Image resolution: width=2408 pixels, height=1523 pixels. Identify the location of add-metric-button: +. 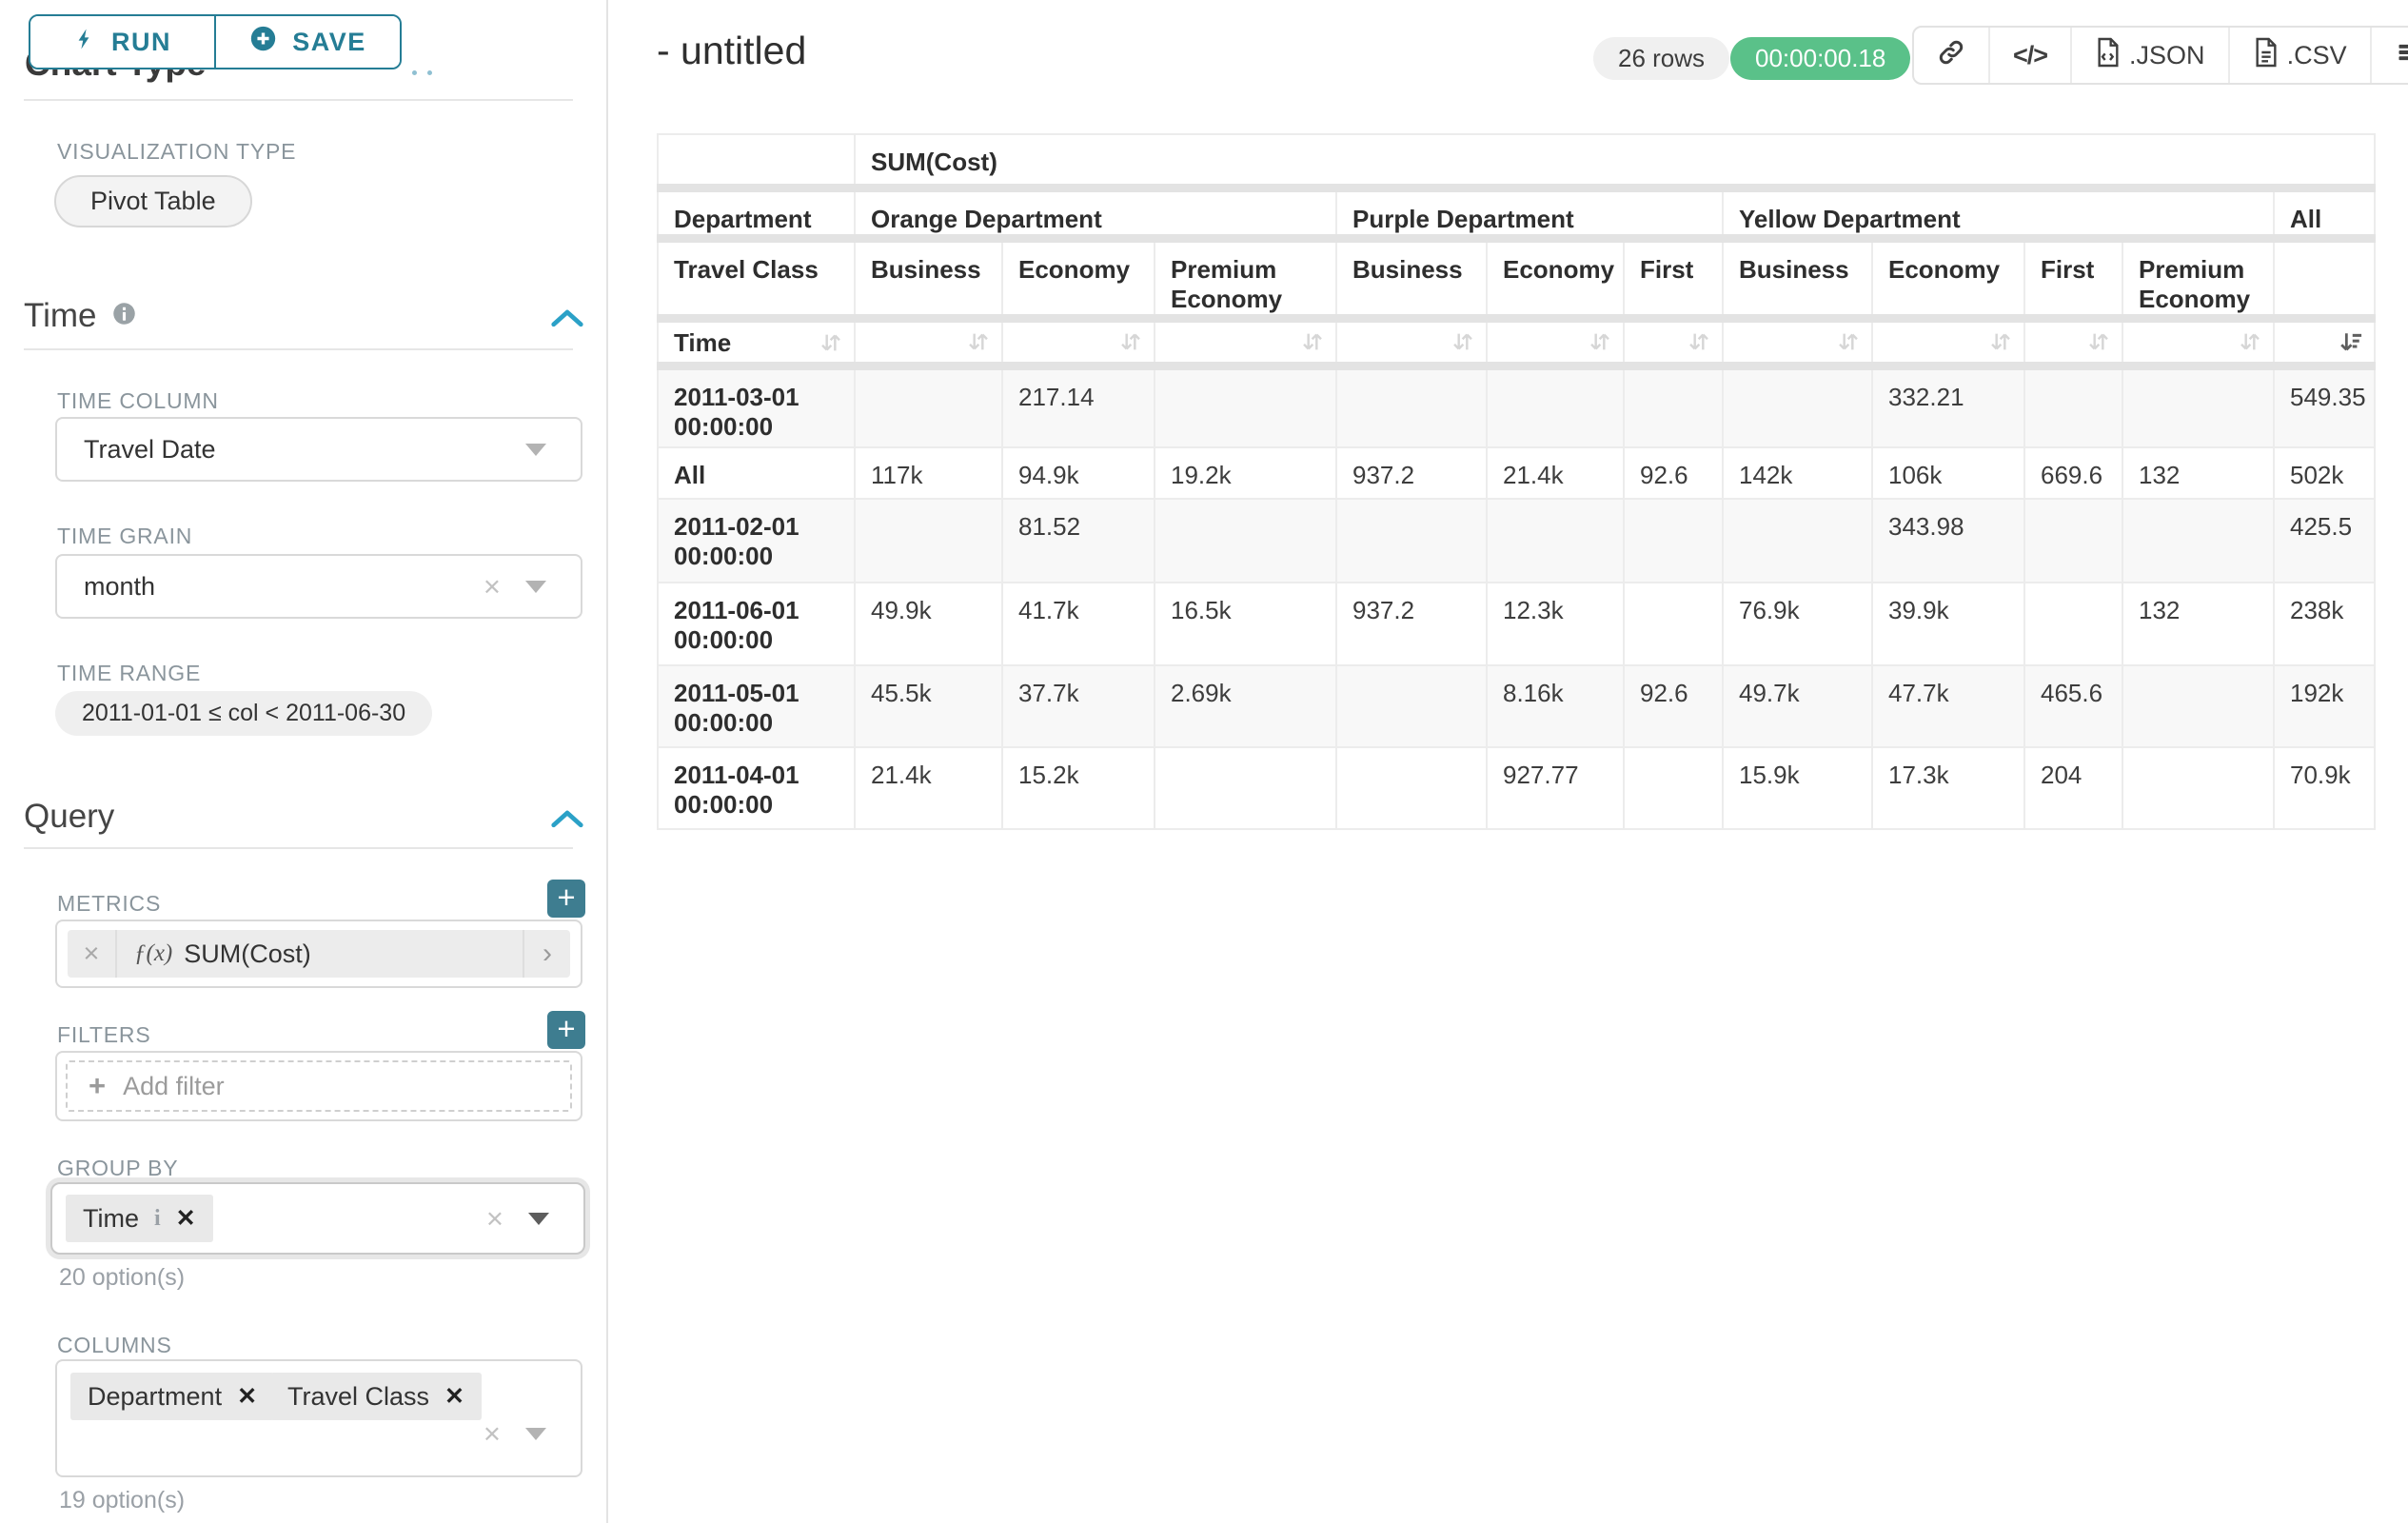
(566, 899).